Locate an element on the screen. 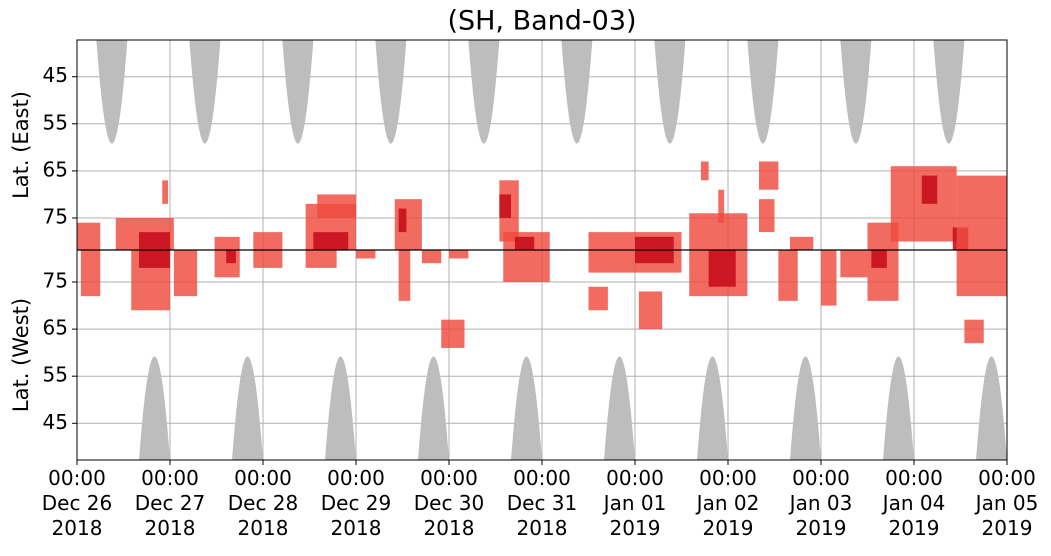 The image size is (1051, 556). x-tick-label: 00:00 Dec 28 2018 is located at coordinates (263, 503).